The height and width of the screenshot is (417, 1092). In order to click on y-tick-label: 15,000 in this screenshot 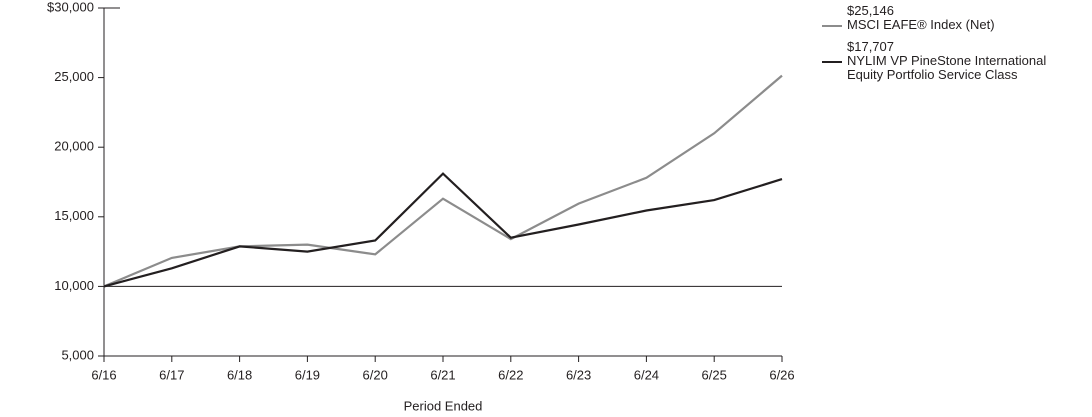, I will do `click(74, 215)`.